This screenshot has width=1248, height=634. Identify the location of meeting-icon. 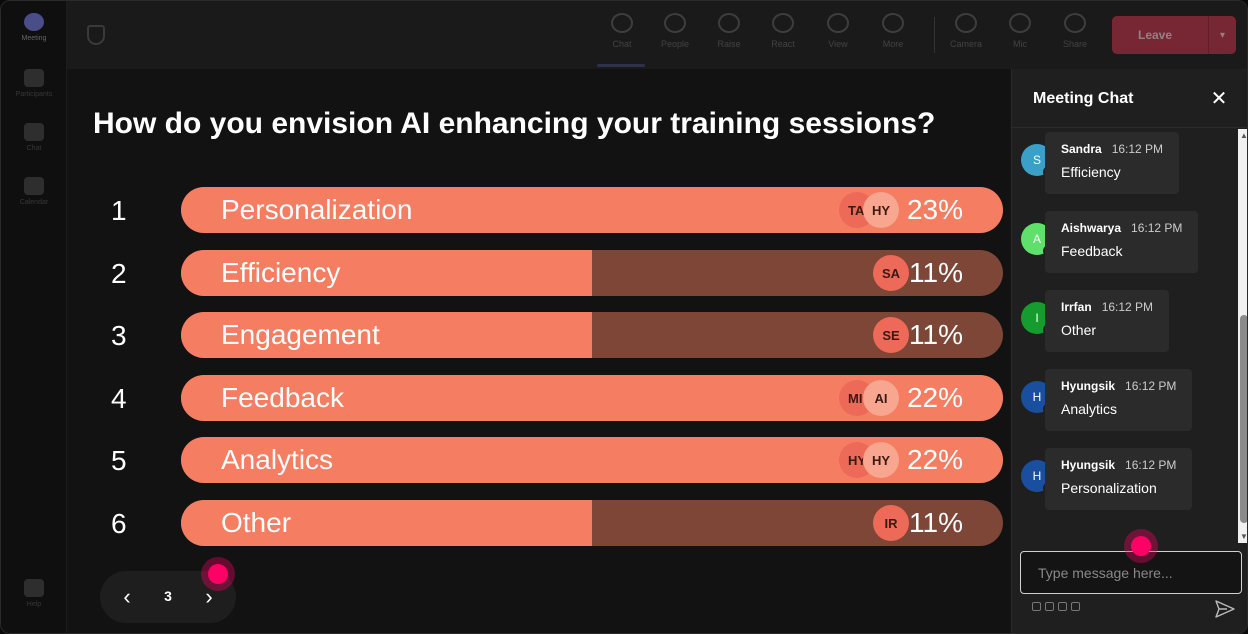
(34, 22).